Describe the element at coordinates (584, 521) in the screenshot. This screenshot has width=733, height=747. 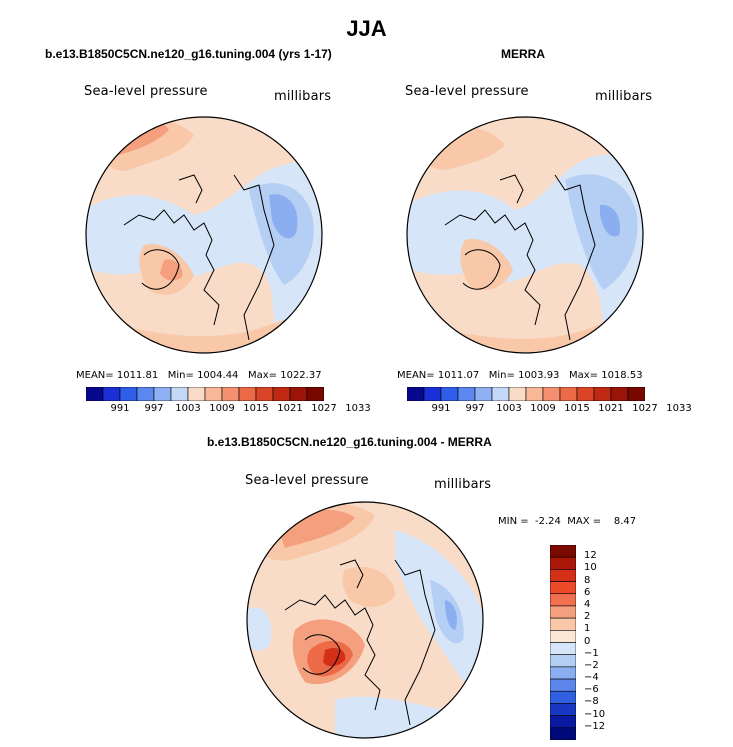
I see `max-label: MAX =` at that location.